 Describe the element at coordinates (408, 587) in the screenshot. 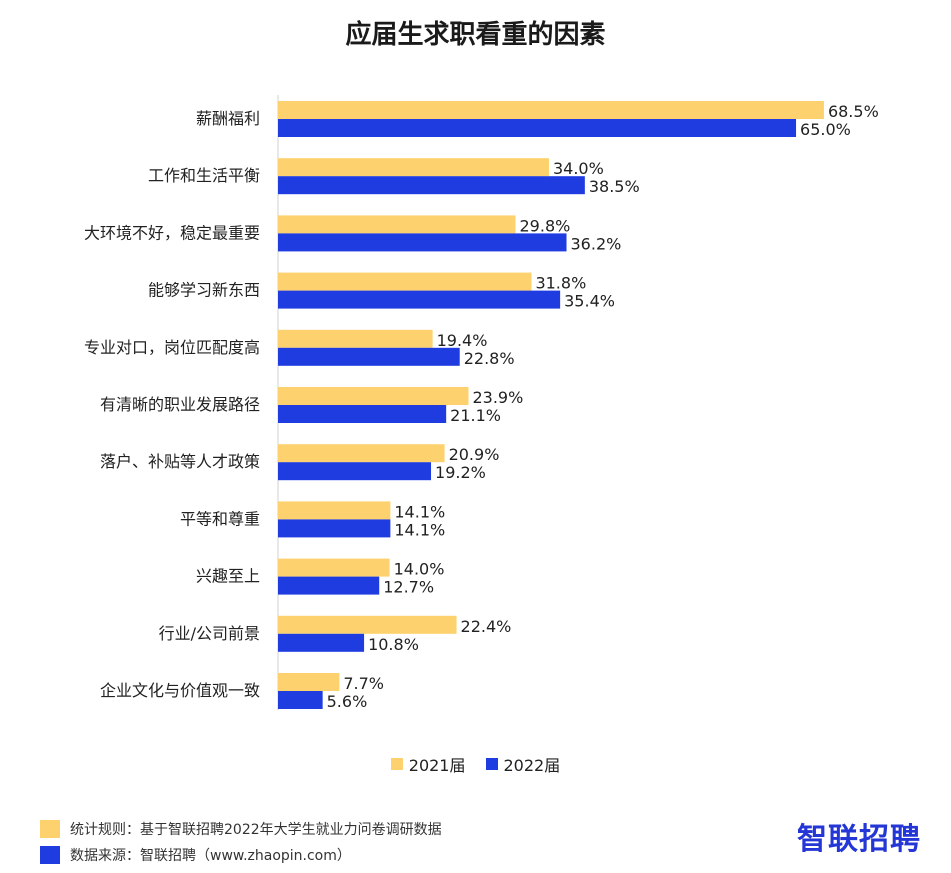

I see `data-label-2022: 12.7%` at that location.